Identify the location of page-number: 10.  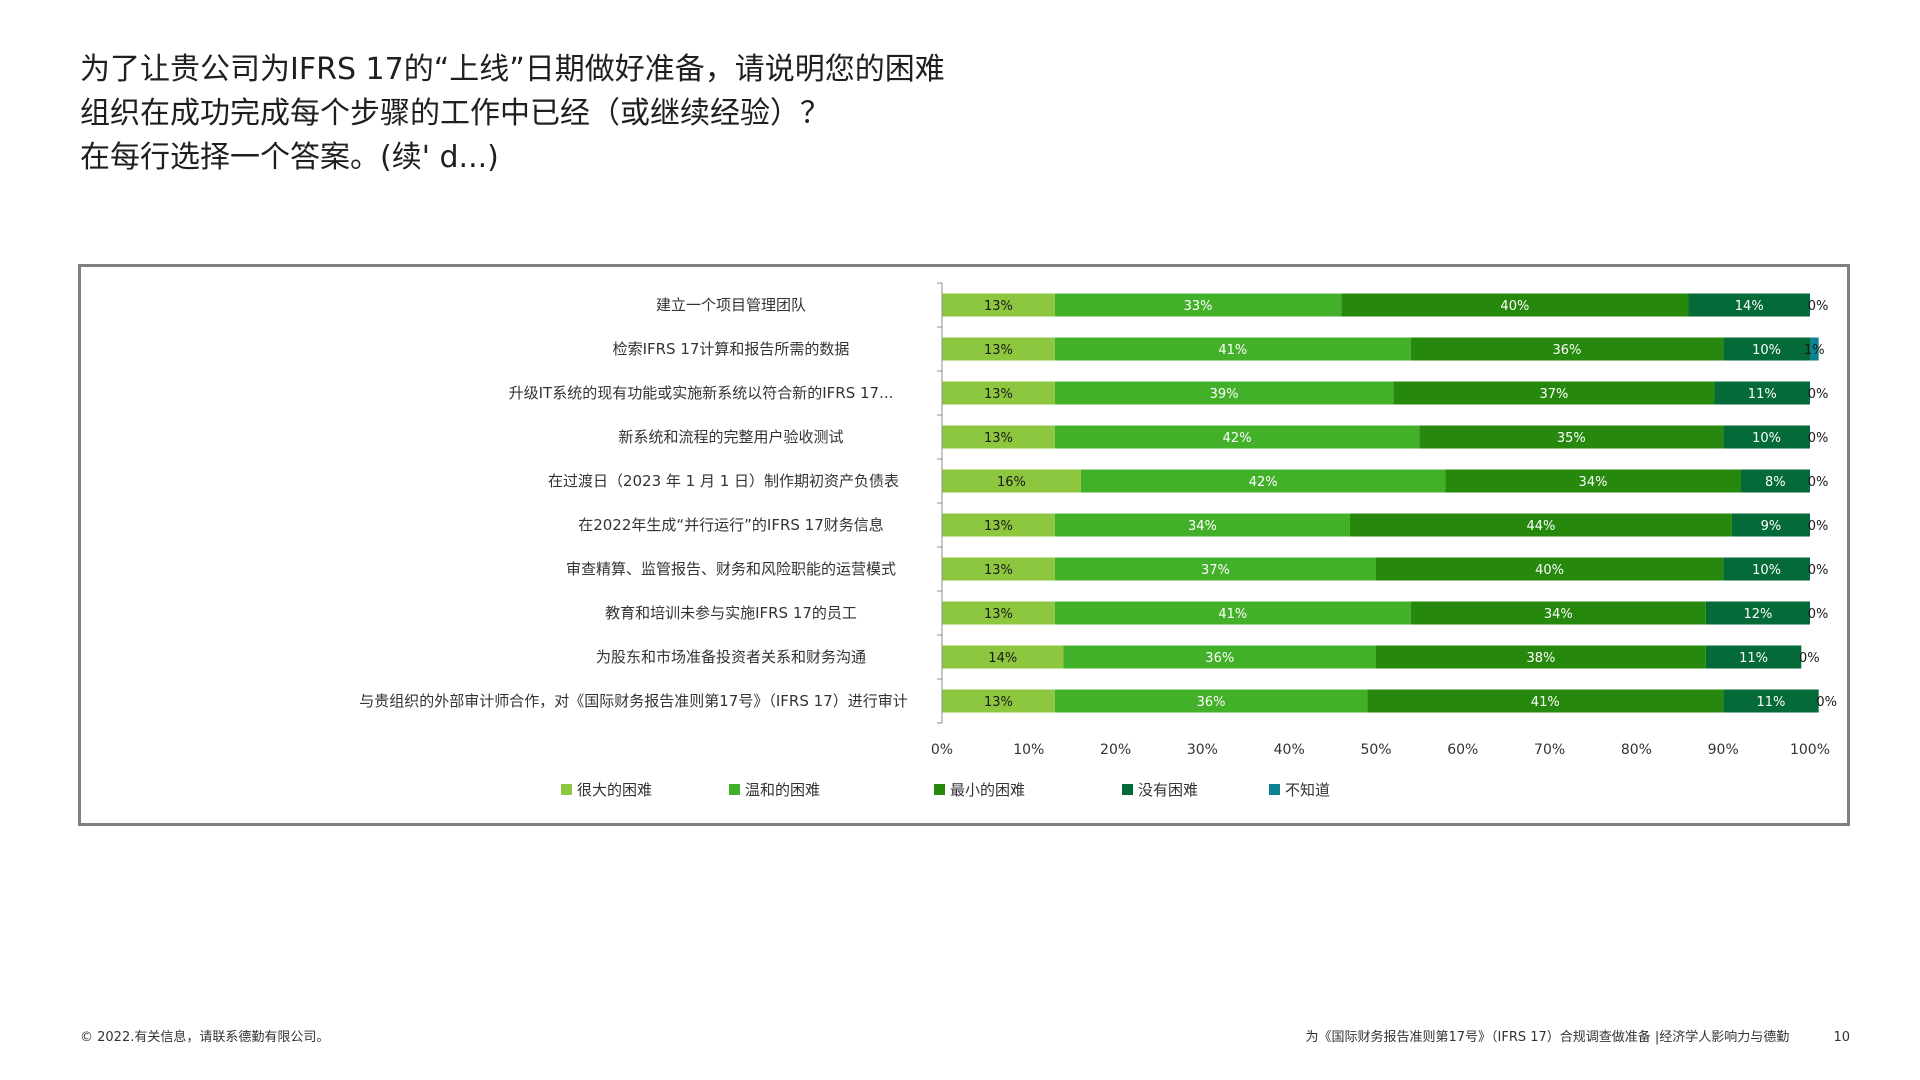
(1841, 1037).